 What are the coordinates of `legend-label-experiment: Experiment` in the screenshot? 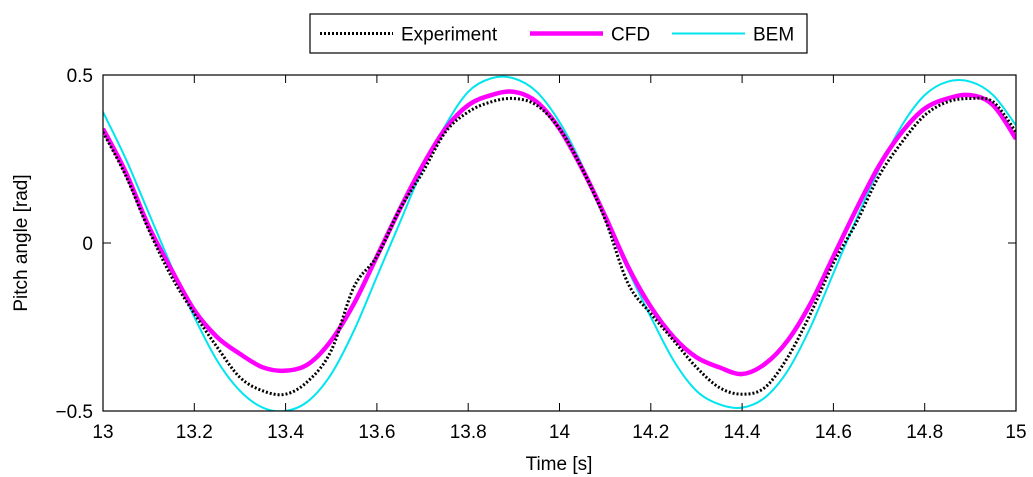 It's located at (449, 35).